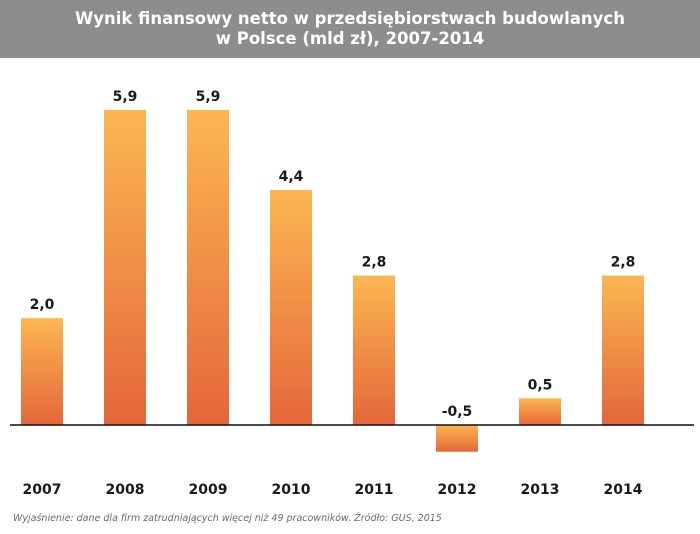  I want to click on bar-2013, so click(540, 411).